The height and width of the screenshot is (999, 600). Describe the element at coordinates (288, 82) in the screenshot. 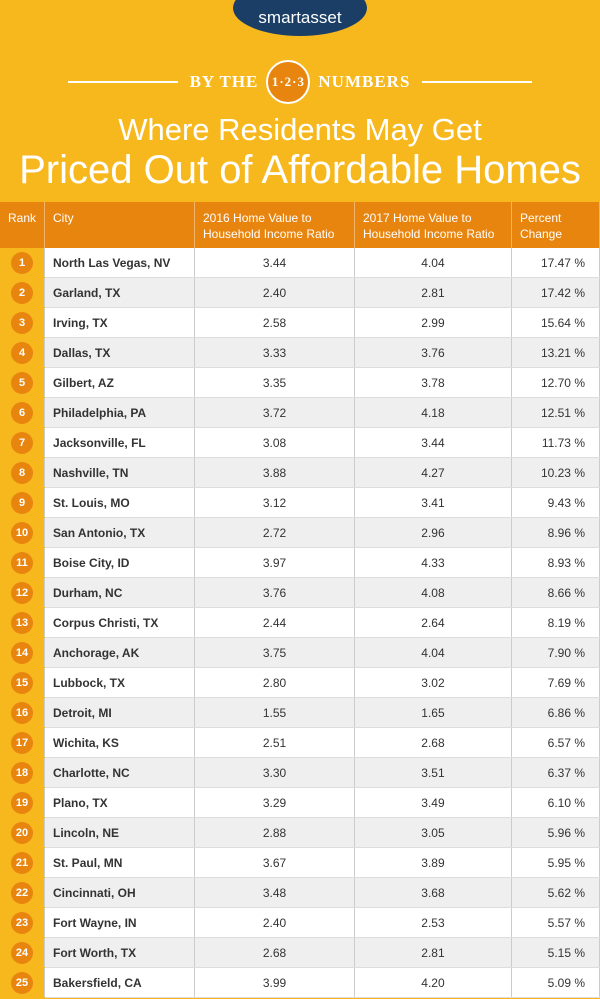

I see `badge: 1·2·3` at that location.